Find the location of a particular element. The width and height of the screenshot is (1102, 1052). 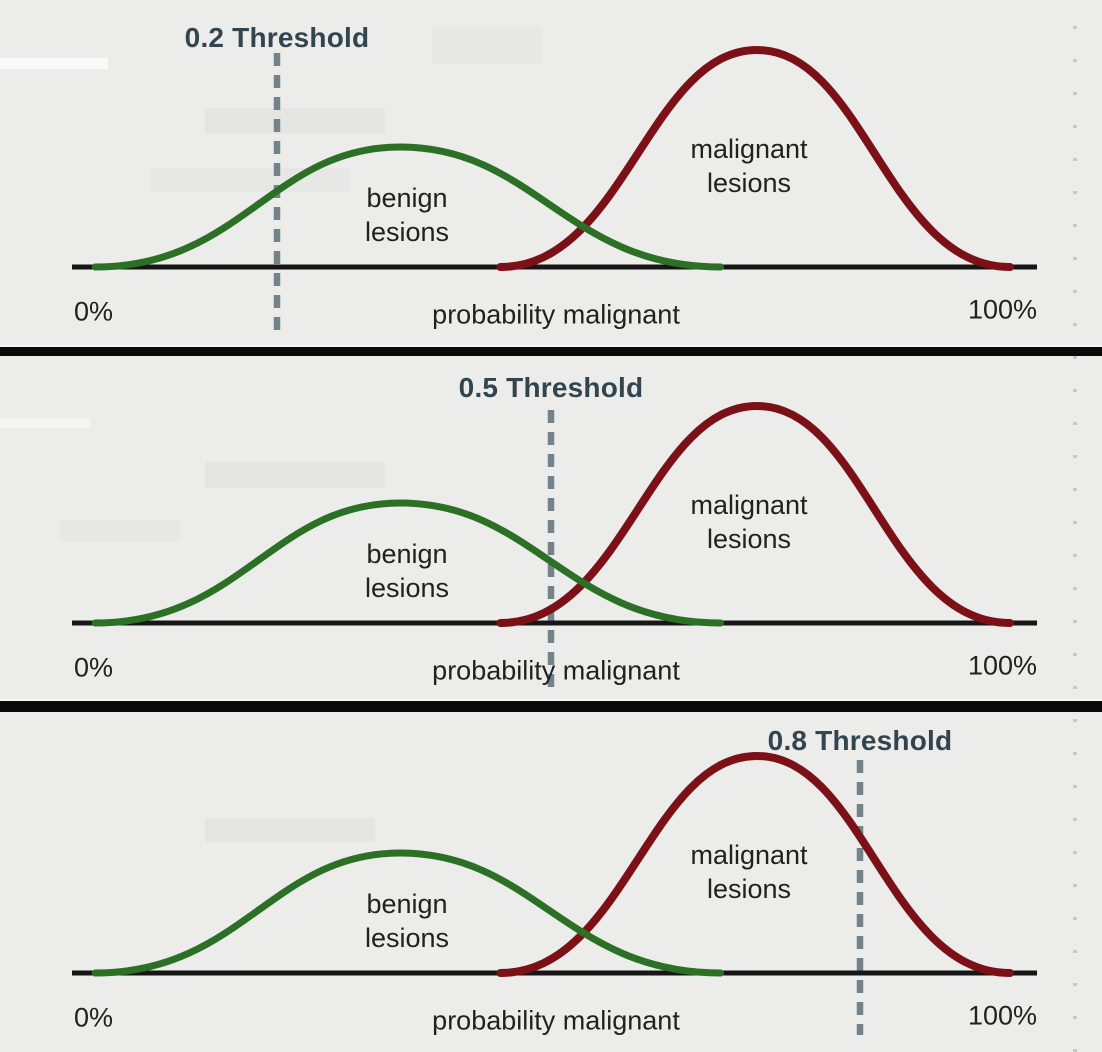

threshold-label: 0.5 Threshold is located at coordinates (551, 387).